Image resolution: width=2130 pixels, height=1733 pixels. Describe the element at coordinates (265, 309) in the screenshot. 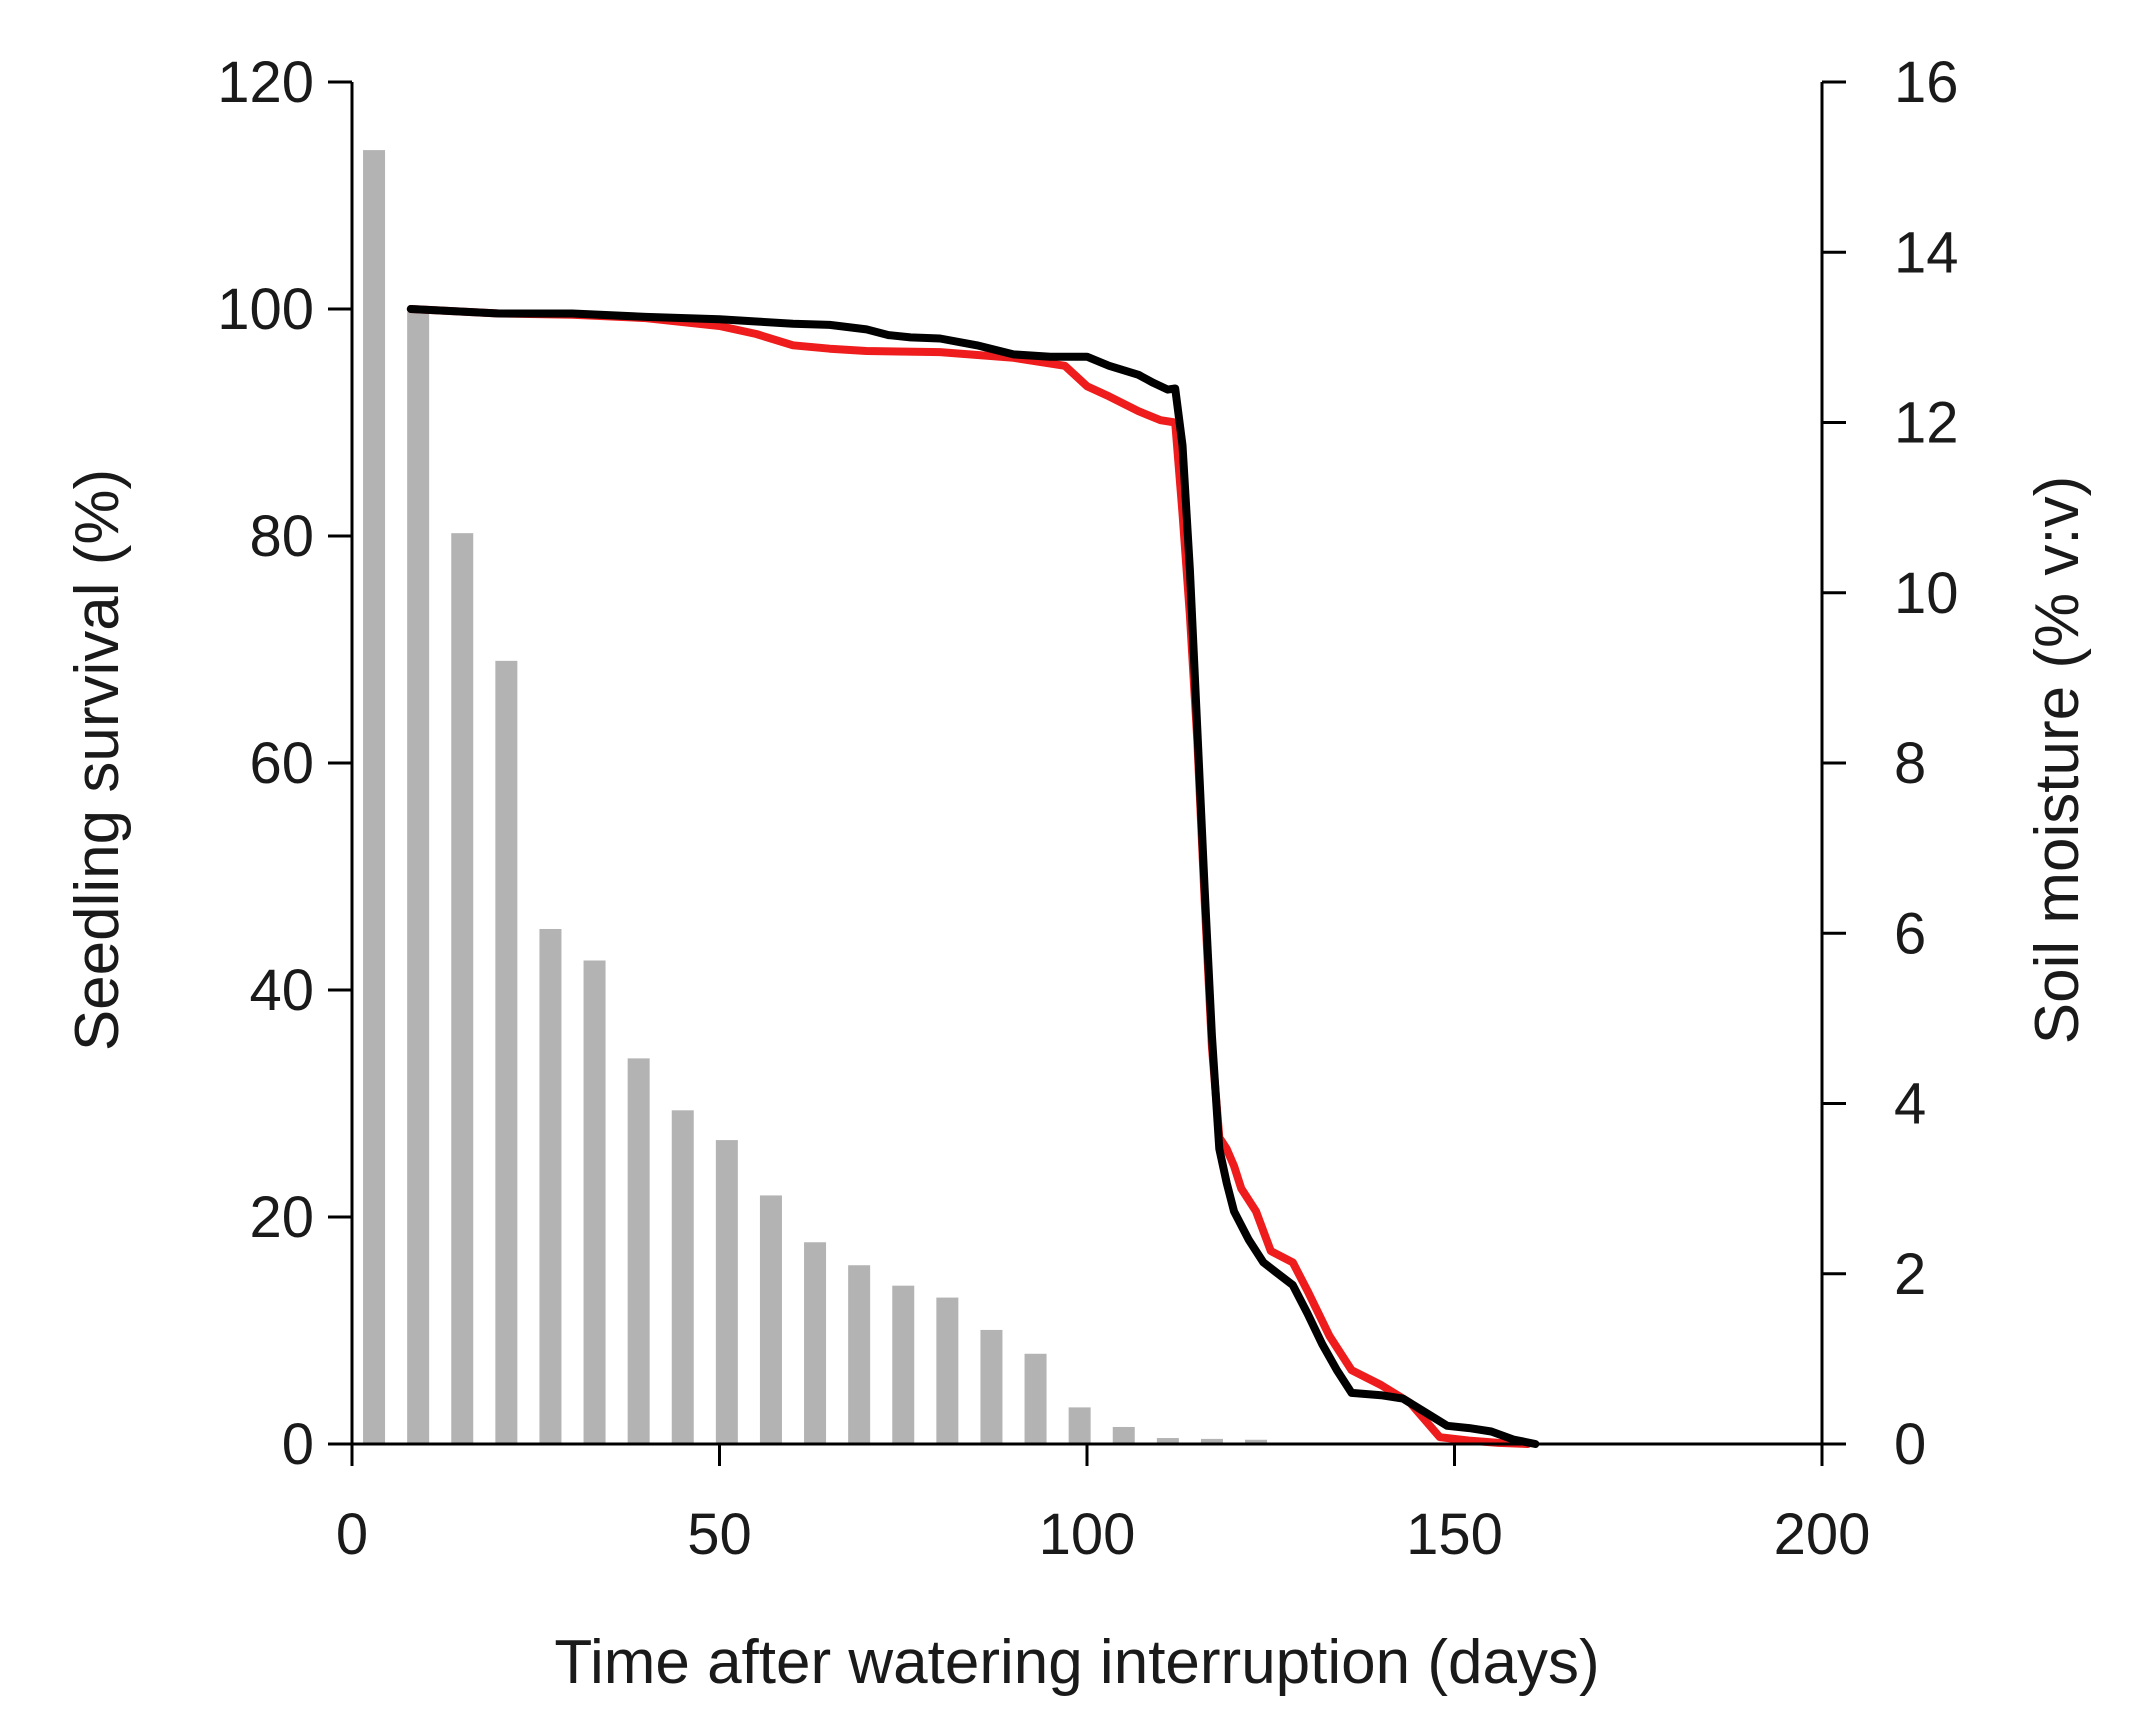

I see `y-tick-label: 100` at that location.